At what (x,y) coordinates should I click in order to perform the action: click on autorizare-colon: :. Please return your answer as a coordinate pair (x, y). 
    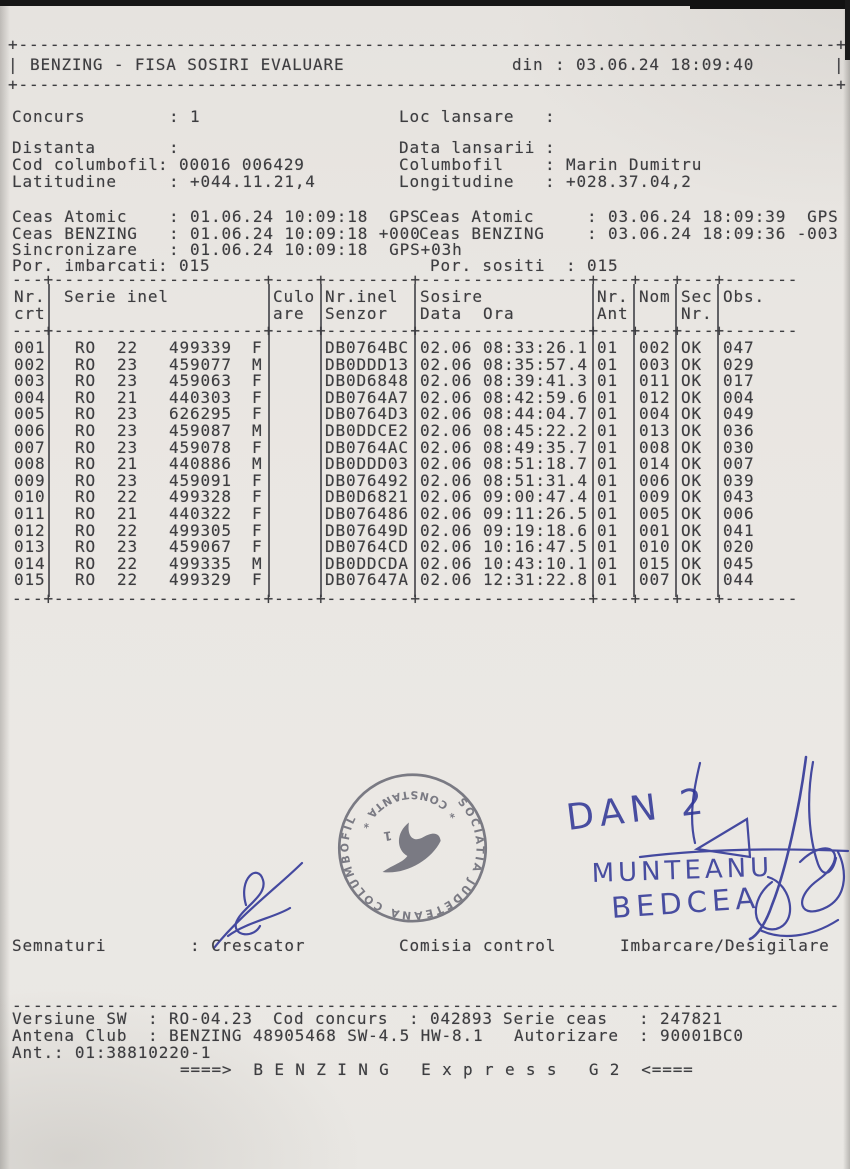
    Looking at the image, I should click on (644, 1035).